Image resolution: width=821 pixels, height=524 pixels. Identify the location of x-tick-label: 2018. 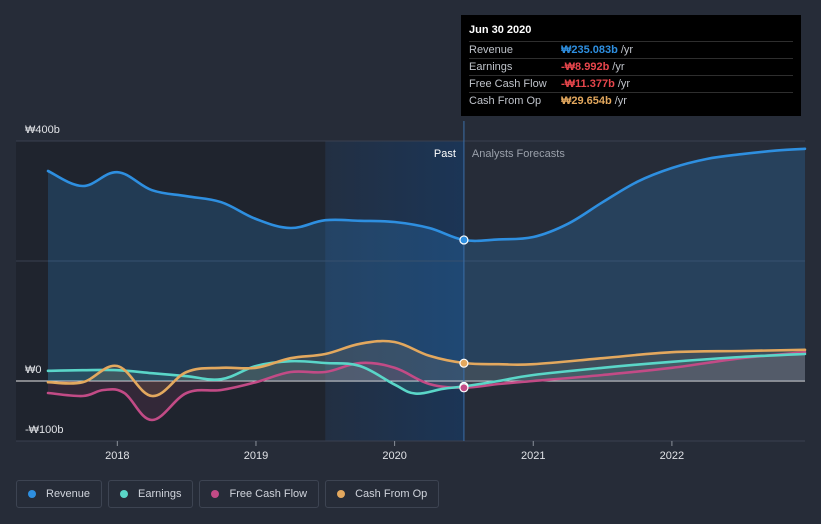
(117, 456).